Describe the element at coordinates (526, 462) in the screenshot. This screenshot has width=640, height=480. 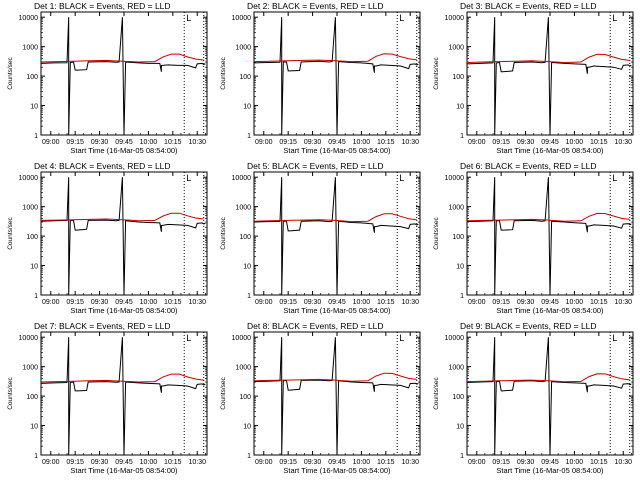
I see `x-tick-label: 09:30` at that location.